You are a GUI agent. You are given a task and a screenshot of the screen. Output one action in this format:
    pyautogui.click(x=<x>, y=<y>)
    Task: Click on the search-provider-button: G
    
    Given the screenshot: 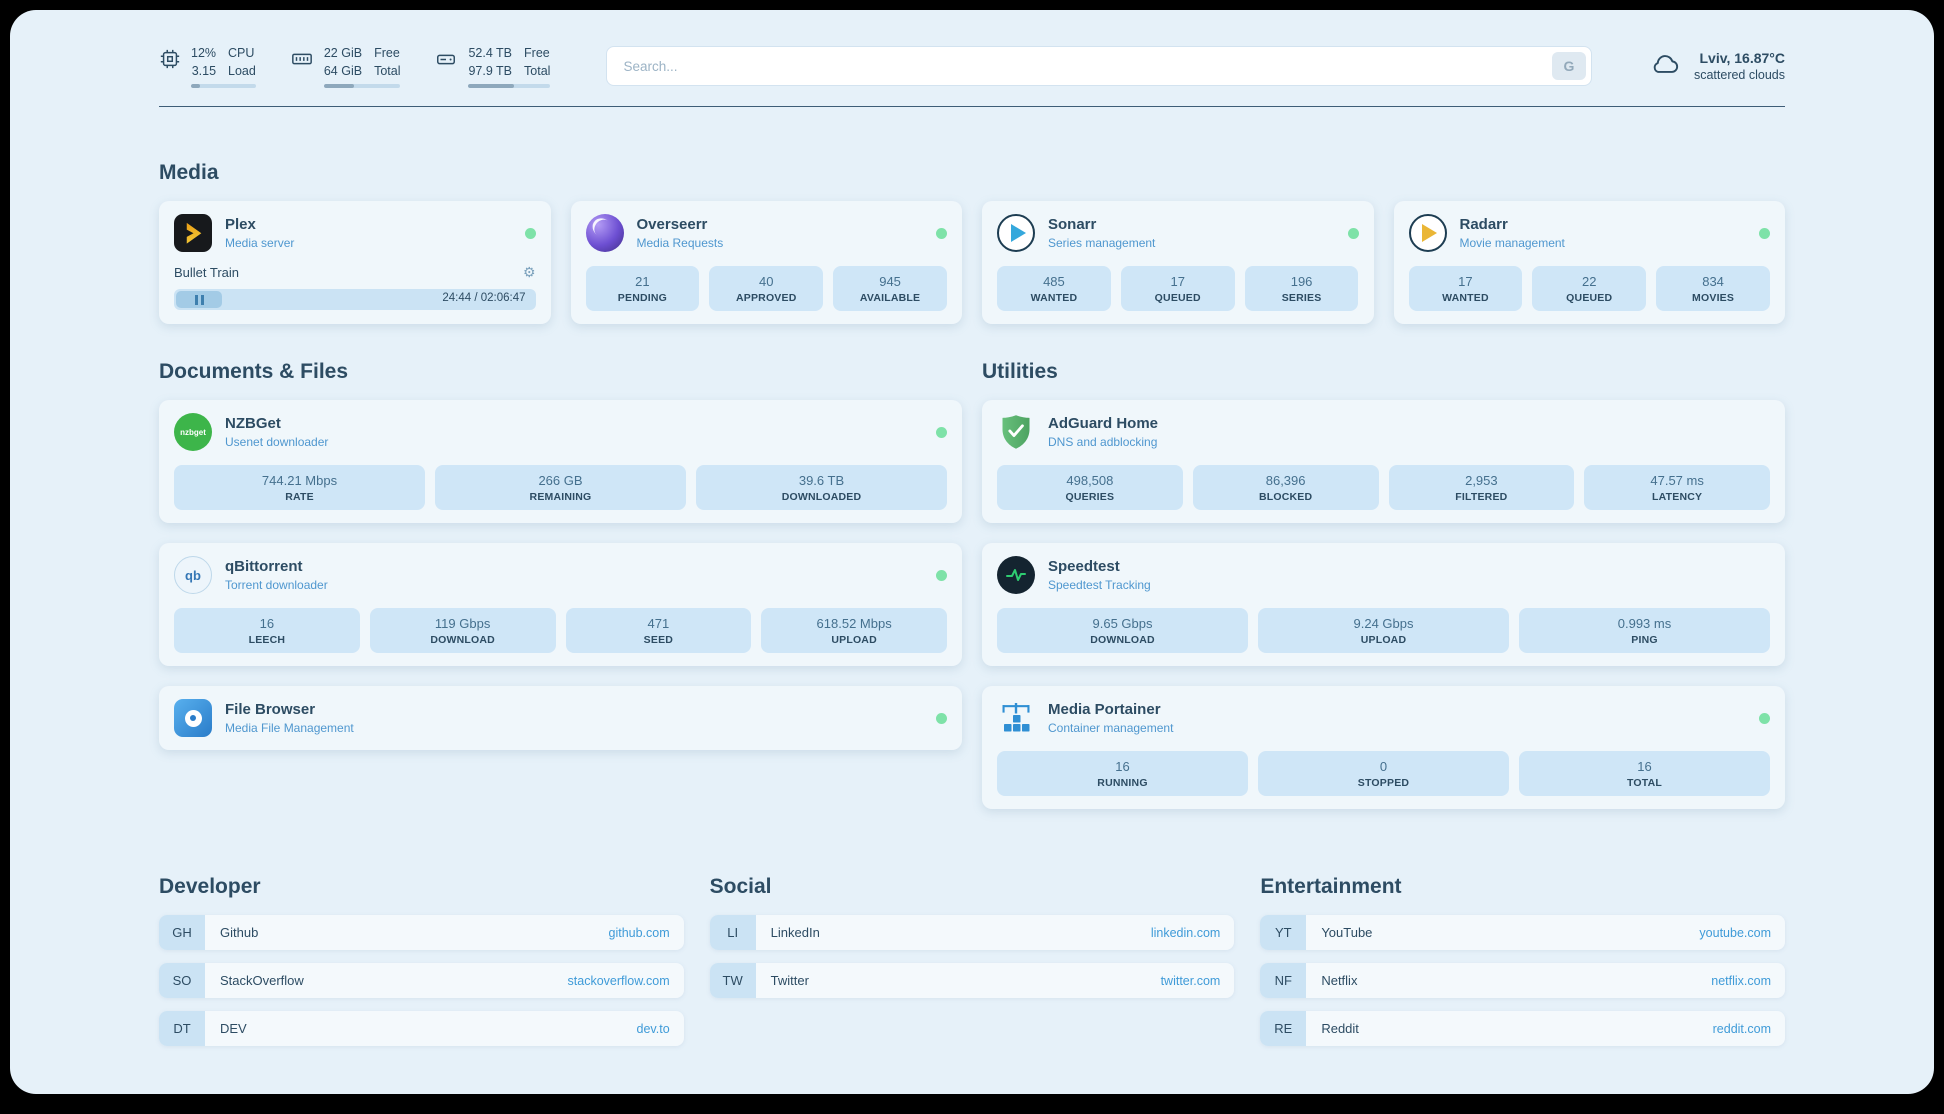 What is the action you would take?
    pyautogui.click(x=1568, y=66)
    